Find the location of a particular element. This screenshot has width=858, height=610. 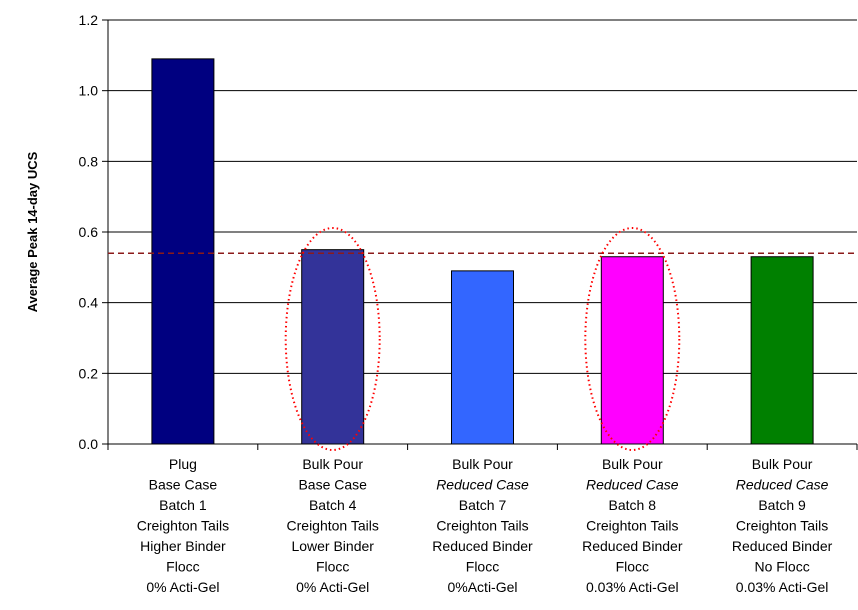

y-tick-label: 1.2 is located at coordinates (89, 20).